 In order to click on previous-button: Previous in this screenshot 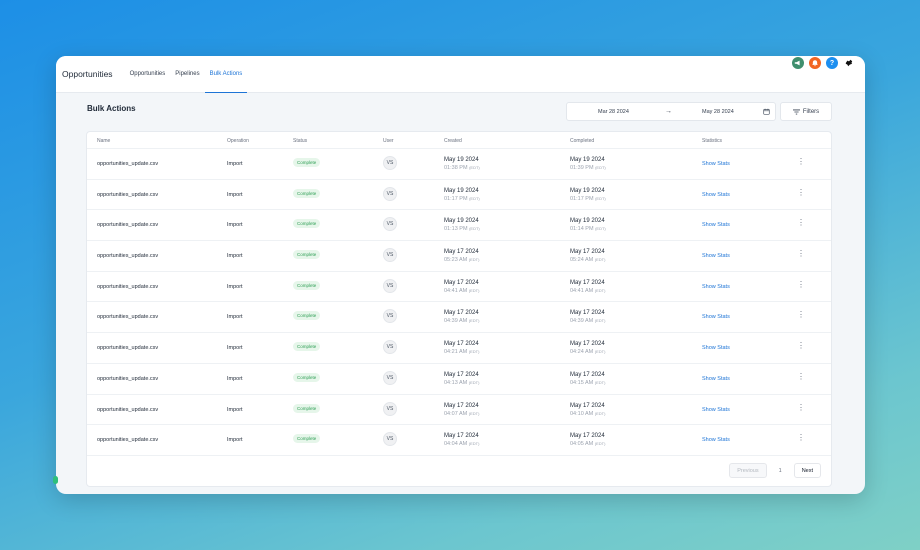, I will do `click(748, 470)`.